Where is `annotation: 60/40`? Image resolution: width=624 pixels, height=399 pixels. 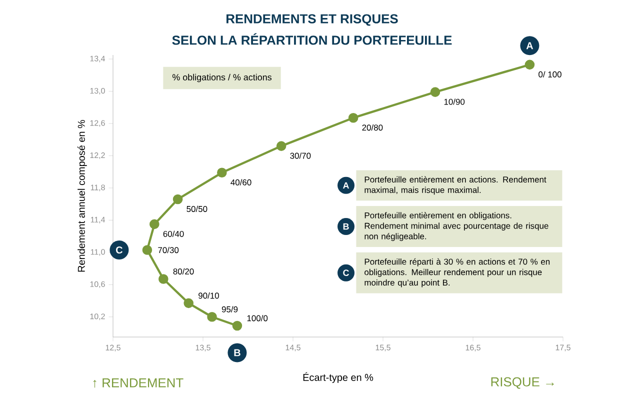
annotation: 60/40 is located at coordinates (173, 233).